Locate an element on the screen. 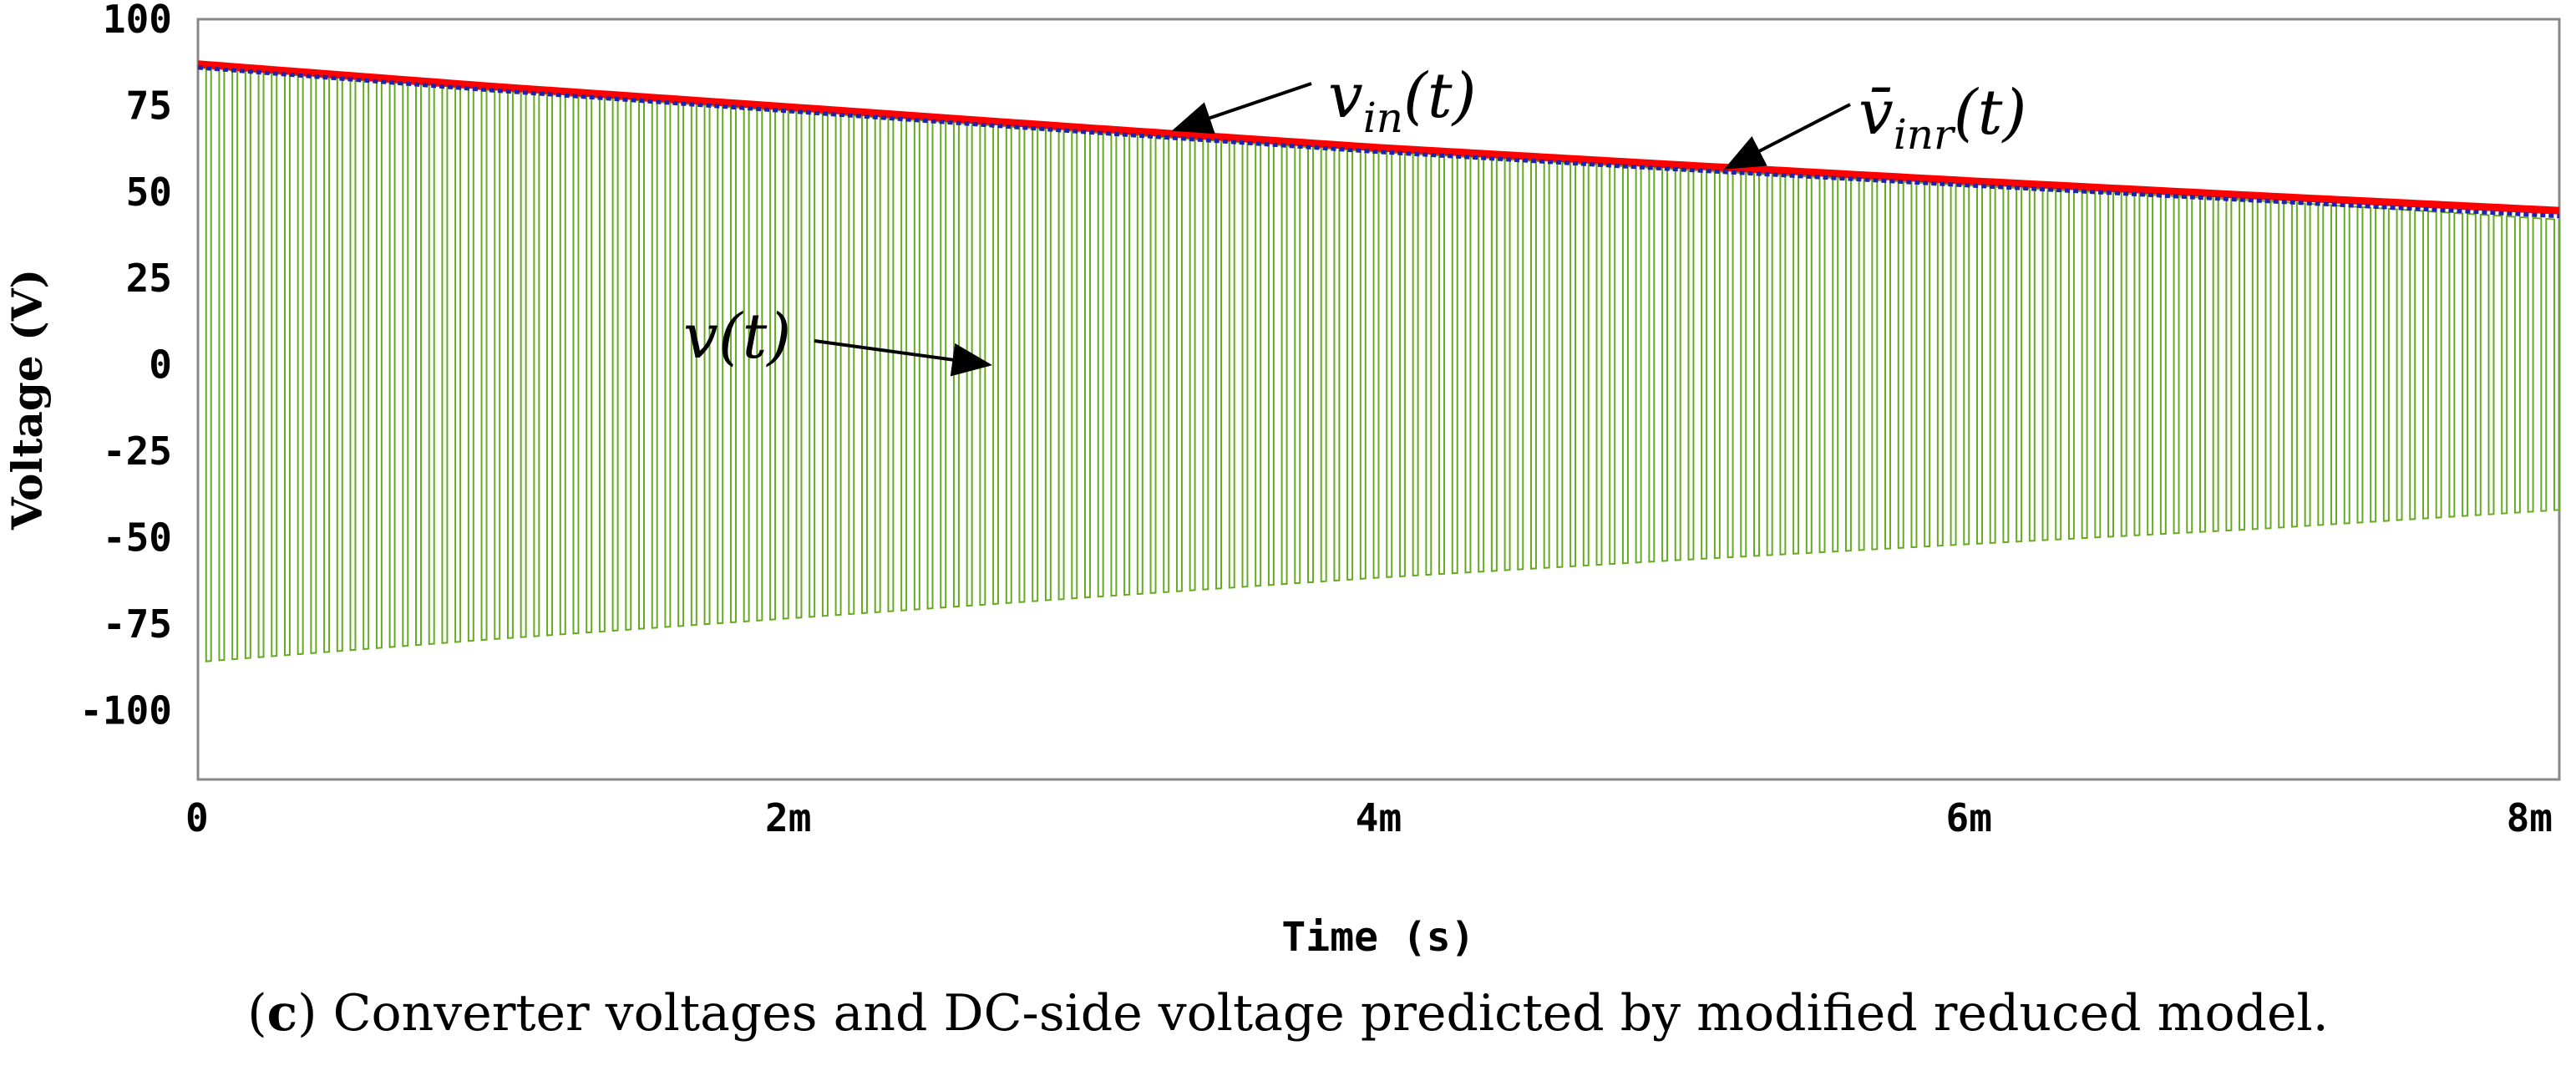 The width and height of the screenshot is (2576, 1071). y-tick-label: -100 is located at coordinates (126, 710).